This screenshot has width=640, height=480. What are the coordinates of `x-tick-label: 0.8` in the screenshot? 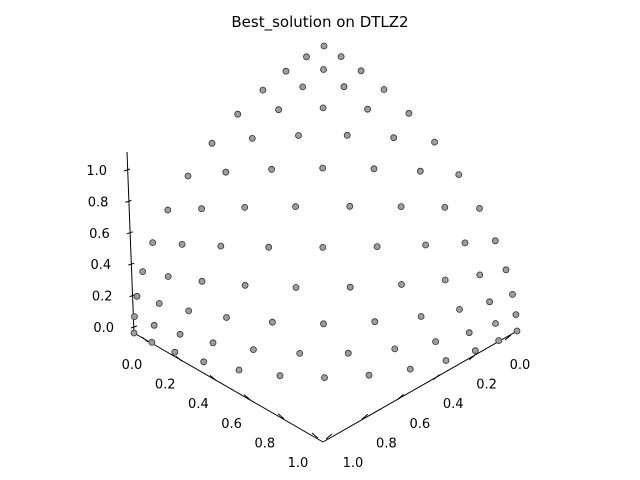 It's located at (264, 443).